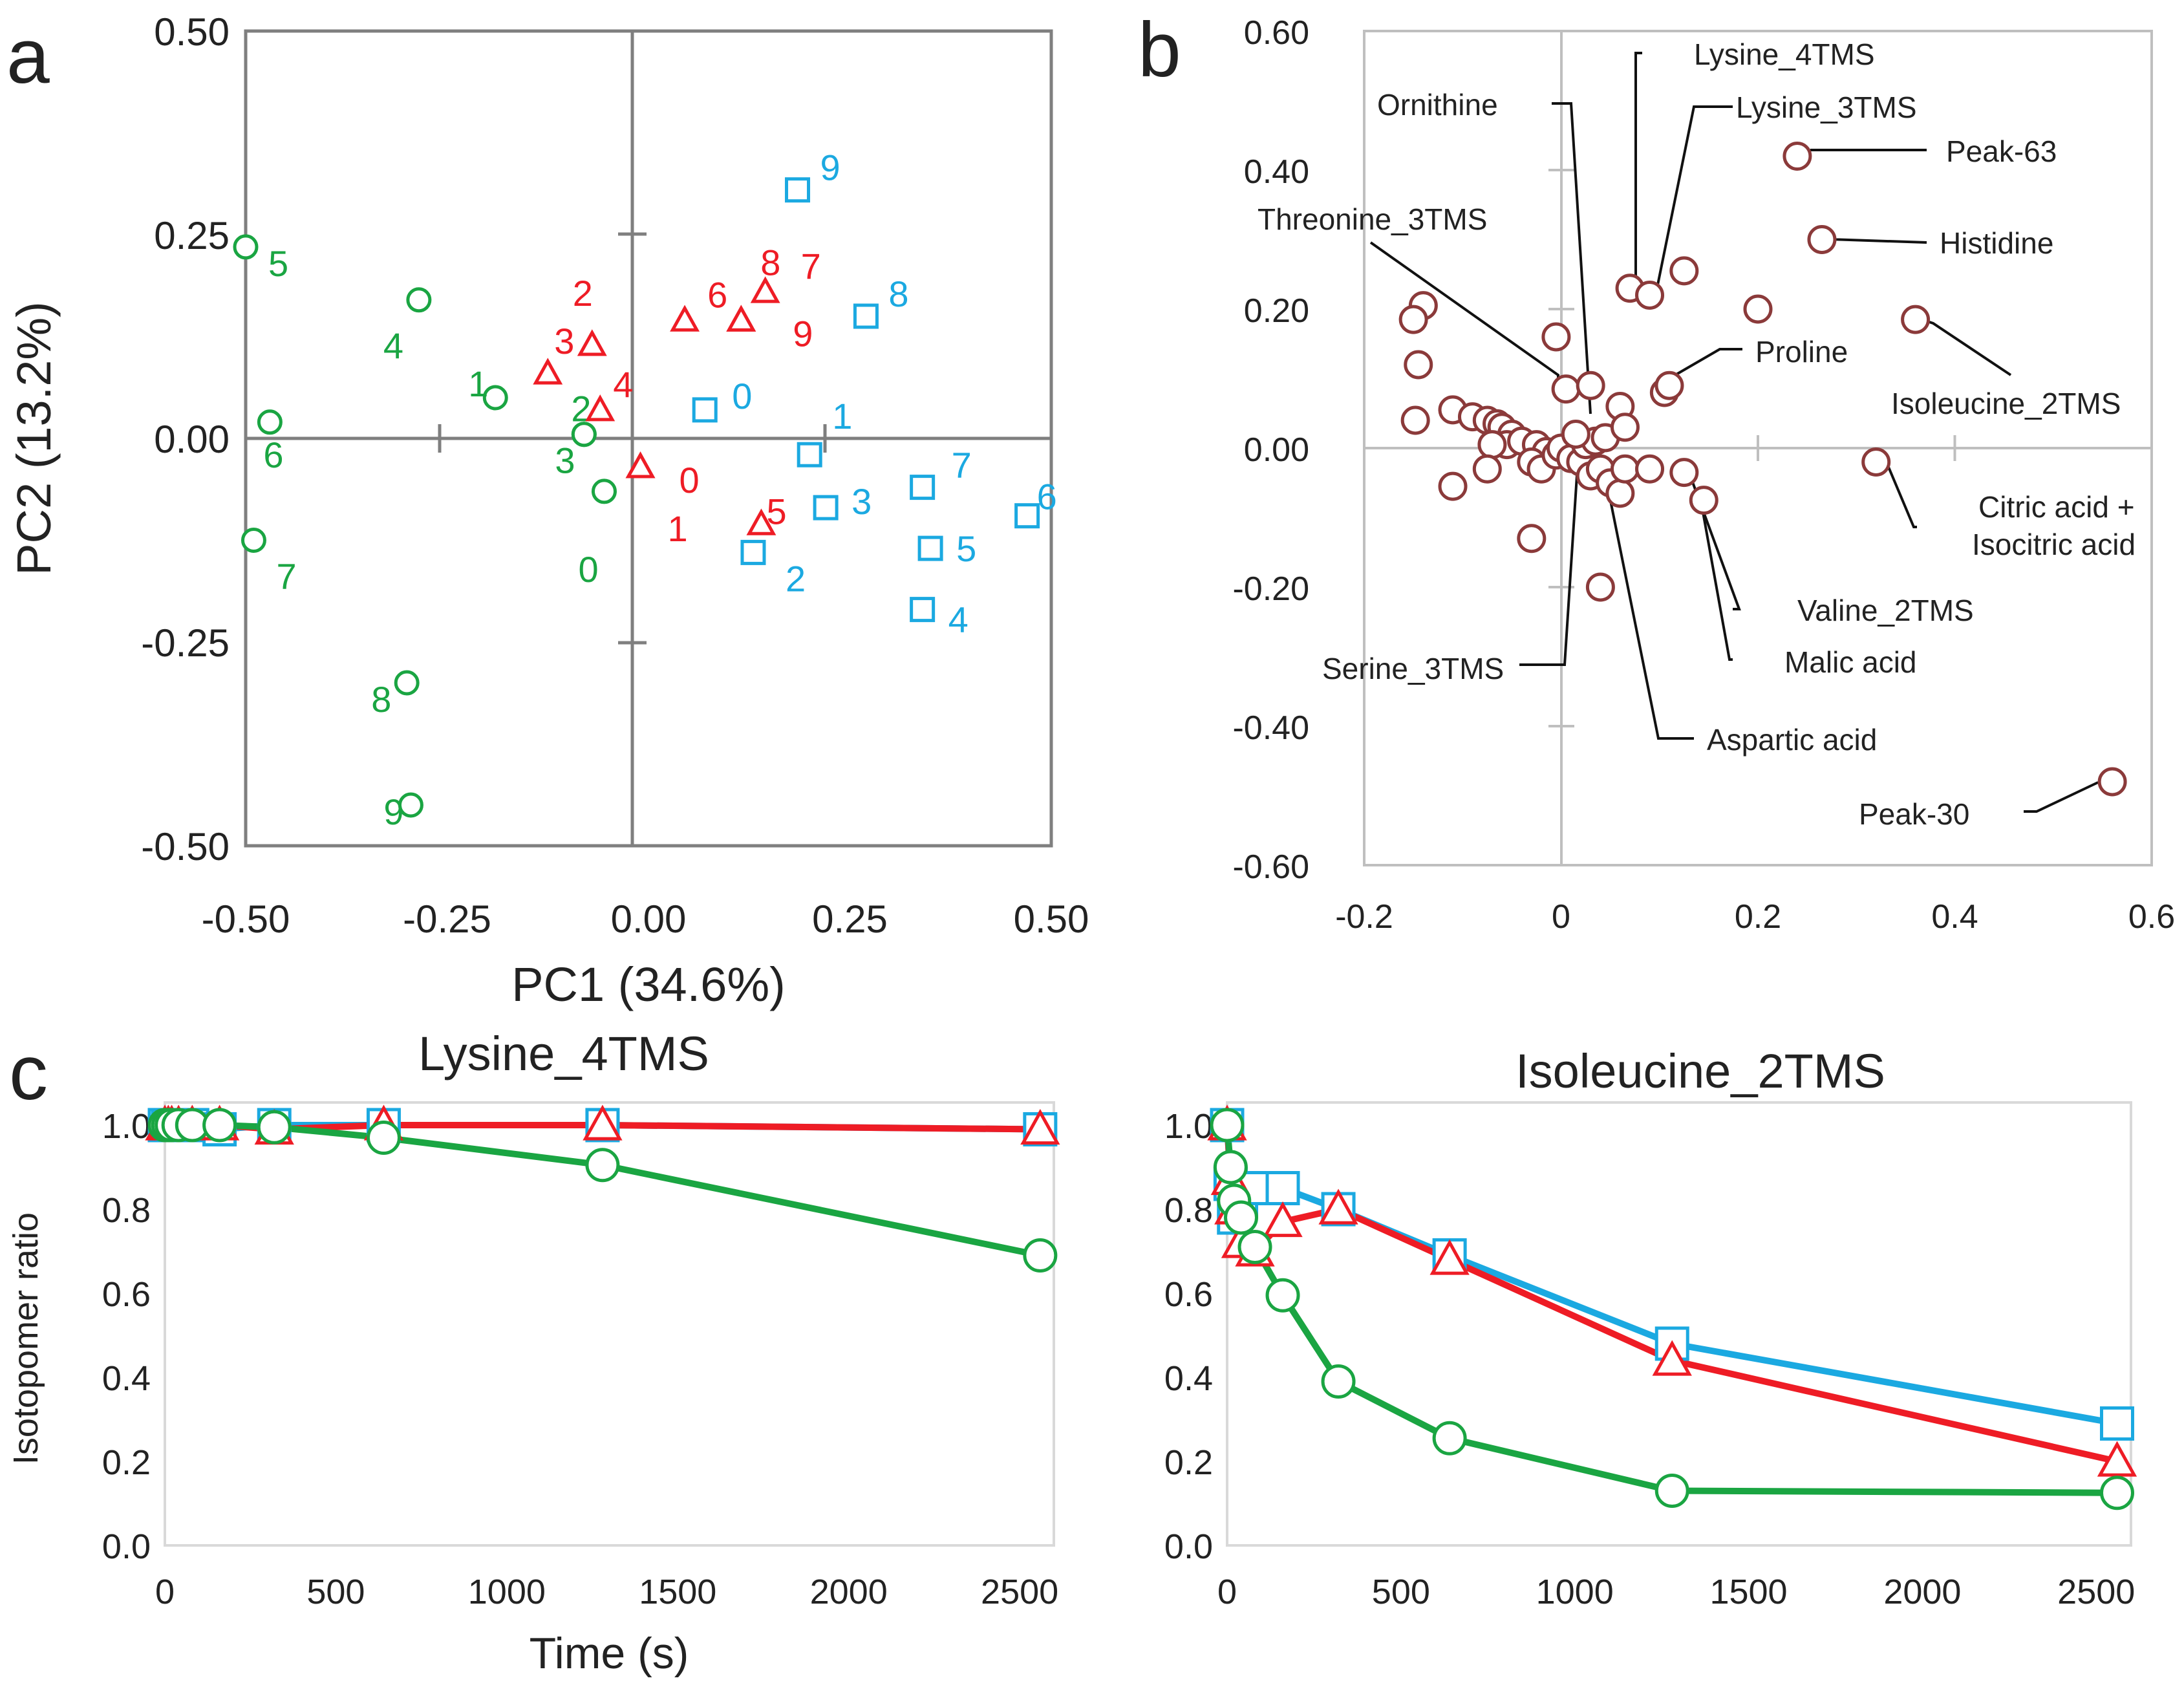  Describe the element at coordinates (126, 1378) in the screenshot. I see `panel-c-left-y-tick-label: 0.4` at that location.